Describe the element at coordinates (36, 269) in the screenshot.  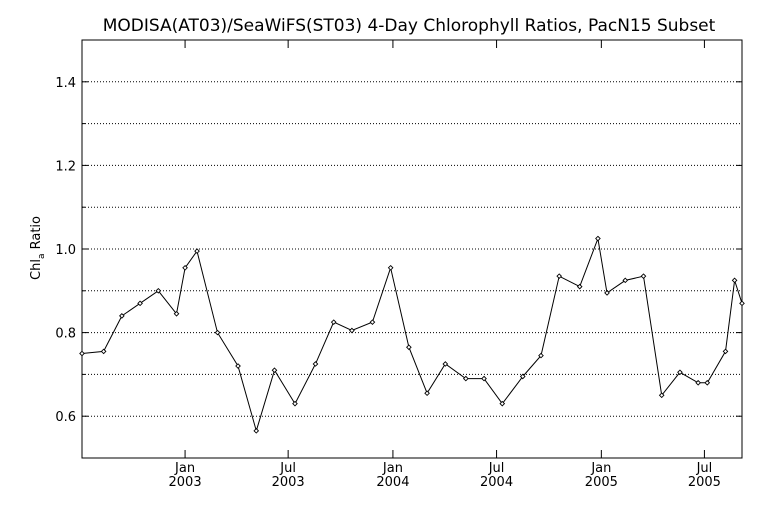
I see `y-axis-label-main: Chl` at that location.